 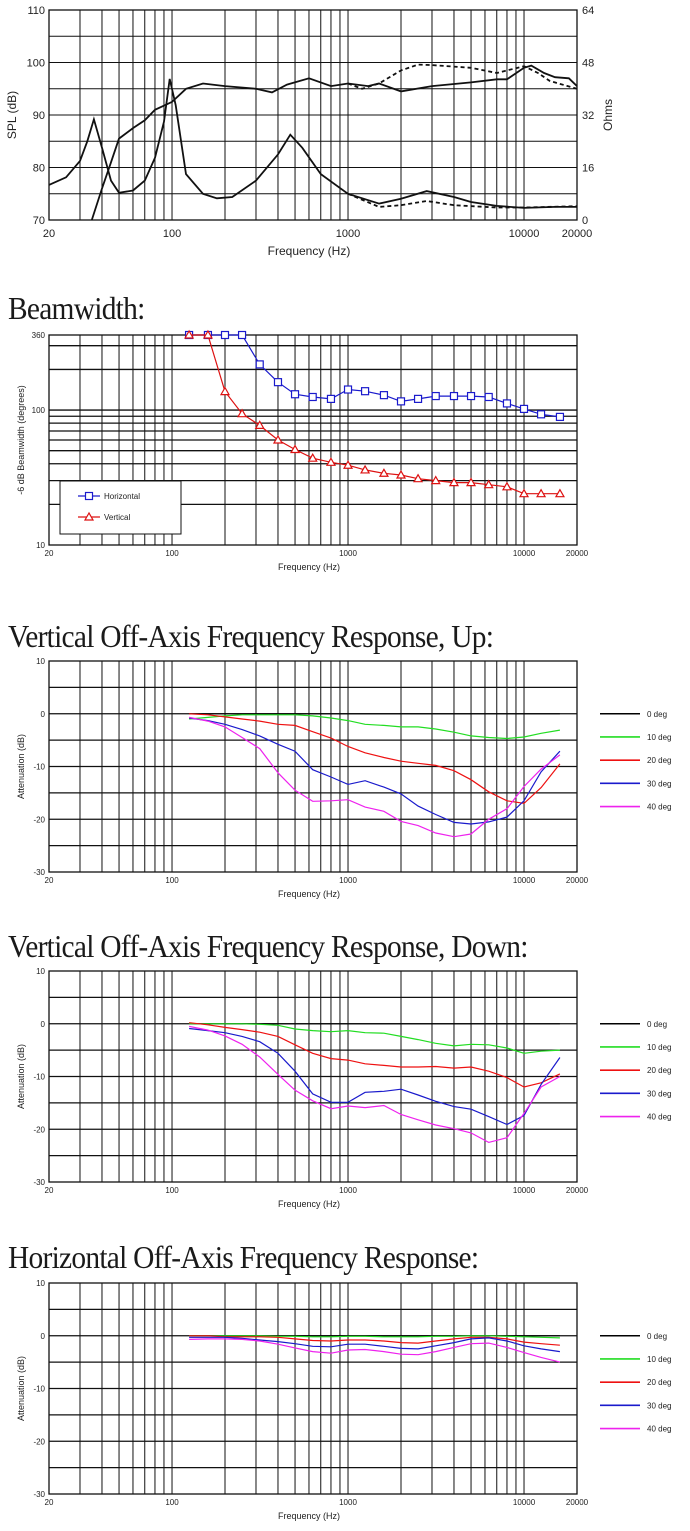 I want to click on y-tick-label: 70, so click(x=39, y=221).